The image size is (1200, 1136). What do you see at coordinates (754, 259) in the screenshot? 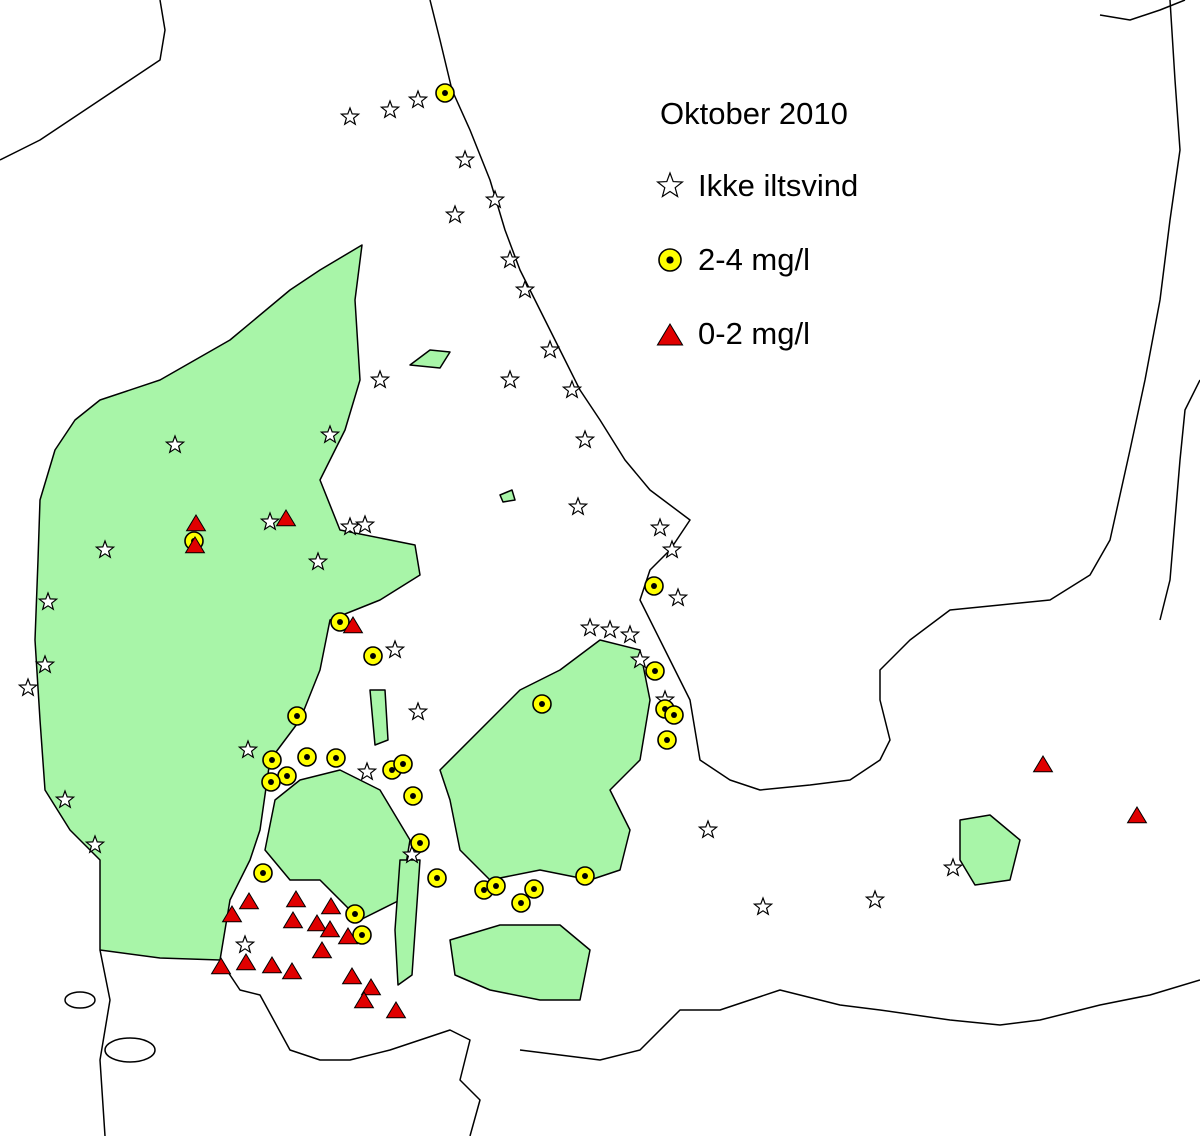
I see `legend-label: 2-4 mg/l` at bounding box center [754, 259].